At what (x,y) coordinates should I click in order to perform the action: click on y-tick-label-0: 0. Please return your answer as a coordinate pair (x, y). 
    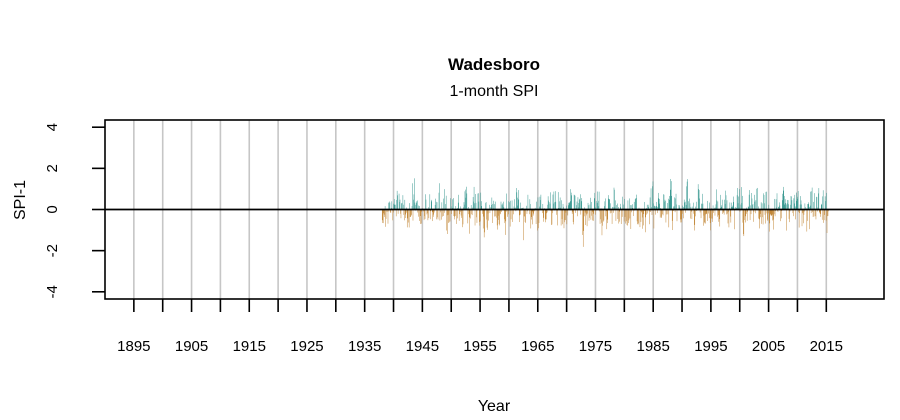
    Looking at the image, I should click on (52, 209).